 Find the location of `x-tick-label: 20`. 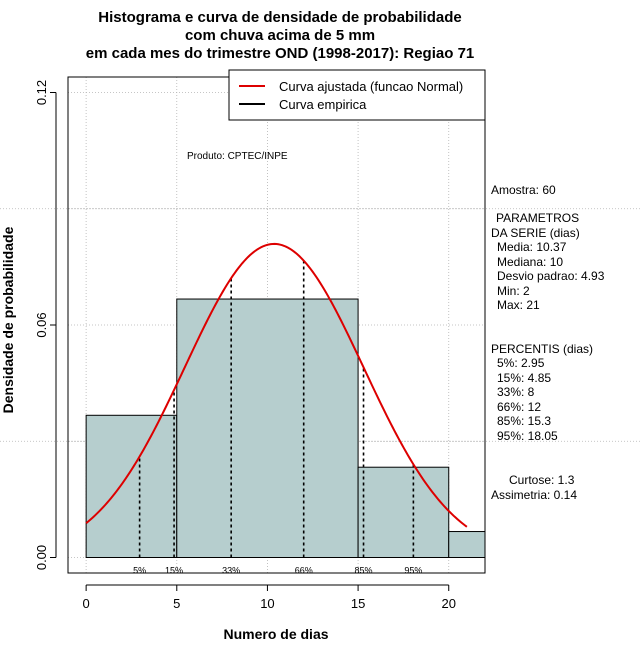

x-tick-label: 20 is located at coordinates (449, 603).